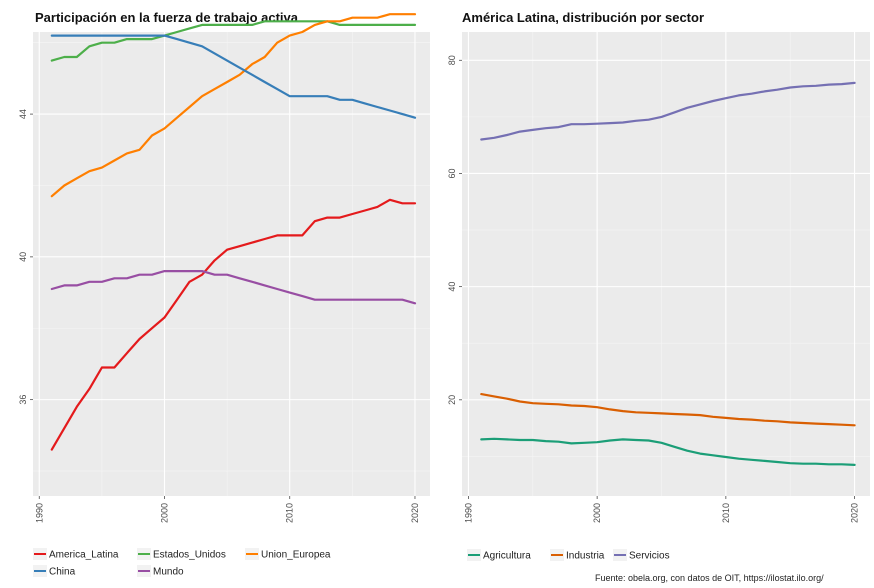 This screenshot has width=874, height=588. Describe the element at coordinates (189, 555) in the screenshot. I see `legend-label-estados_unidos: Estados_Unidos` at that location.